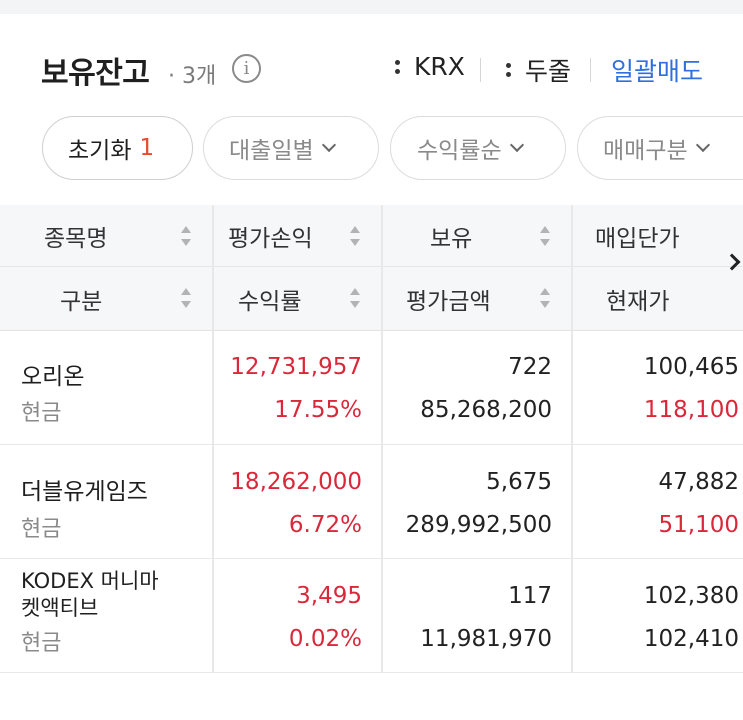  What do you see at coordinates (325, 639) in the screenshot?
I see `return-rate-value: 0.02%` at bounding box center [325, 639].